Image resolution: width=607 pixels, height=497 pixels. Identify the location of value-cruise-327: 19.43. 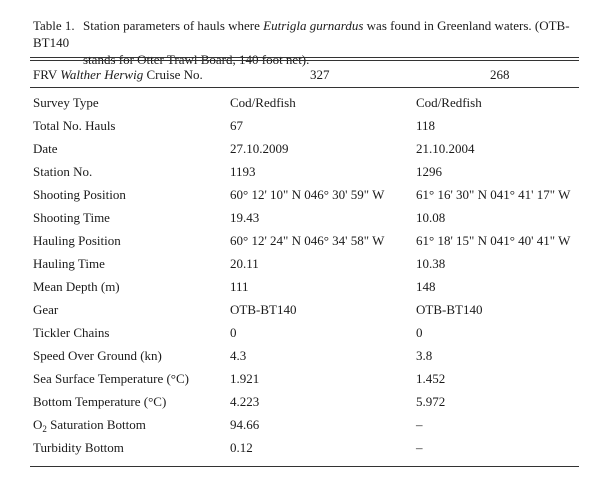
(245, 217).